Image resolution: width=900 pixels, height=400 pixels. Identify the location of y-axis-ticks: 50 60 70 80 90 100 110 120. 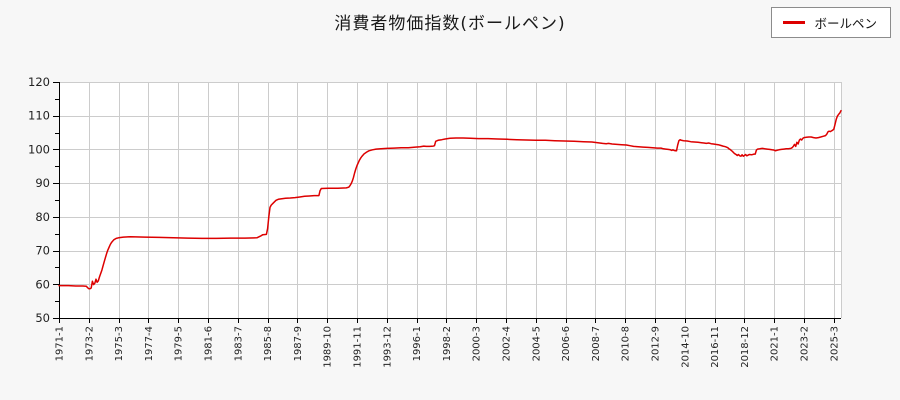
(43, 200).